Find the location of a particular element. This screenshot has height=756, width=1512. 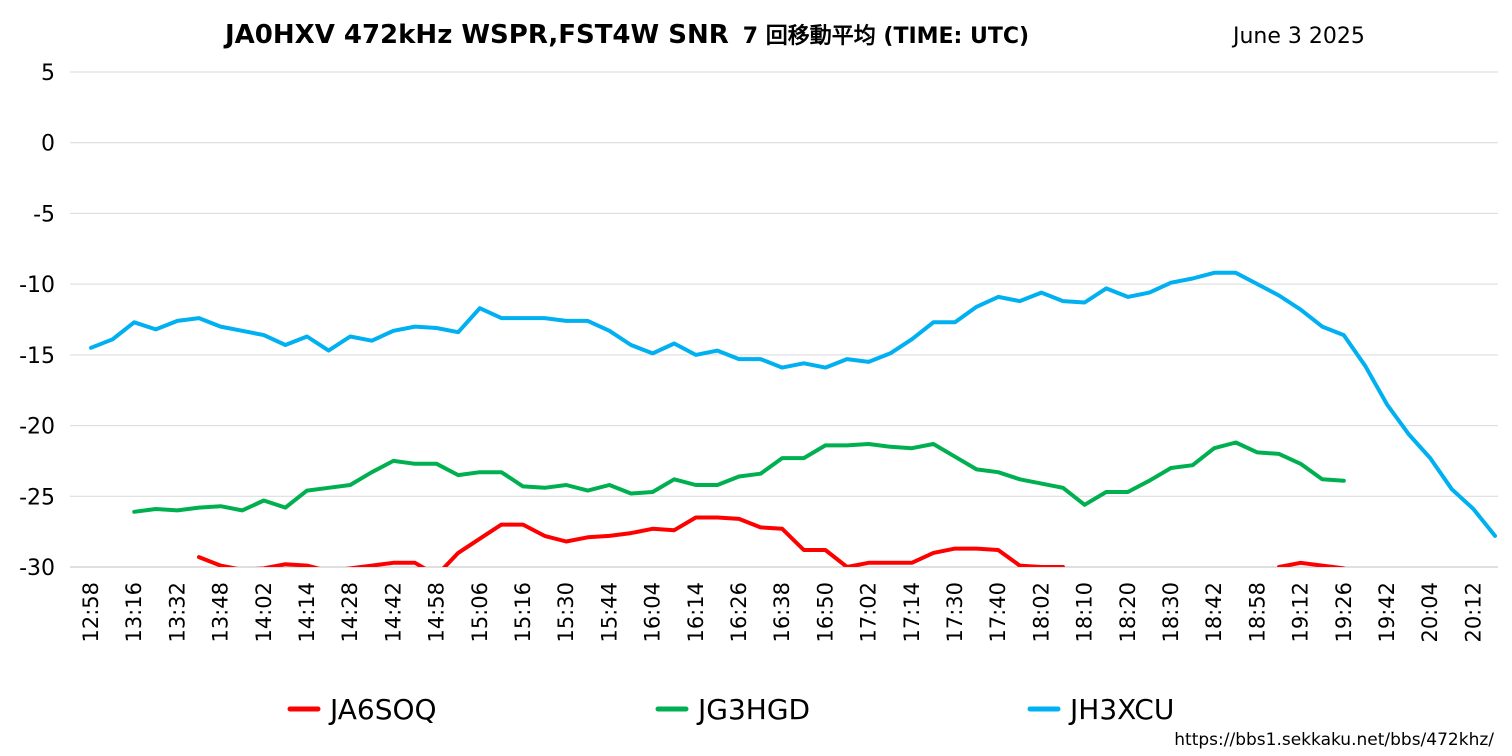

x-tick-label: 17:14 is located at coordinates (912, 612).